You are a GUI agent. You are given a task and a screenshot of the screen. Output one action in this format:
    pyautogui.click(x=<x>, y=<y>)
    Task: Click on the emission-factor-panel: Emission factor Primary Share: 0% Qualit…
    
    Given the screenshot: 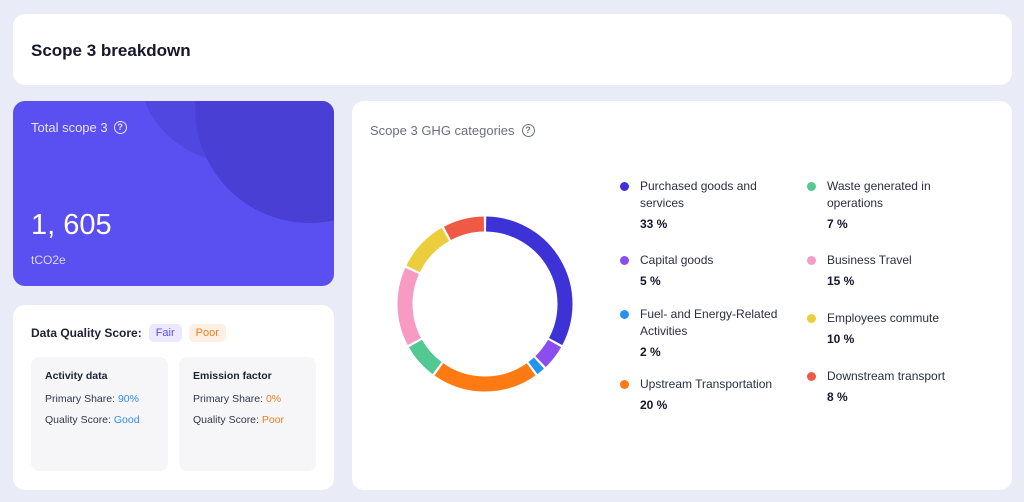 What is the action you would take?
    pyautogui.click(x=247, y=414)
    